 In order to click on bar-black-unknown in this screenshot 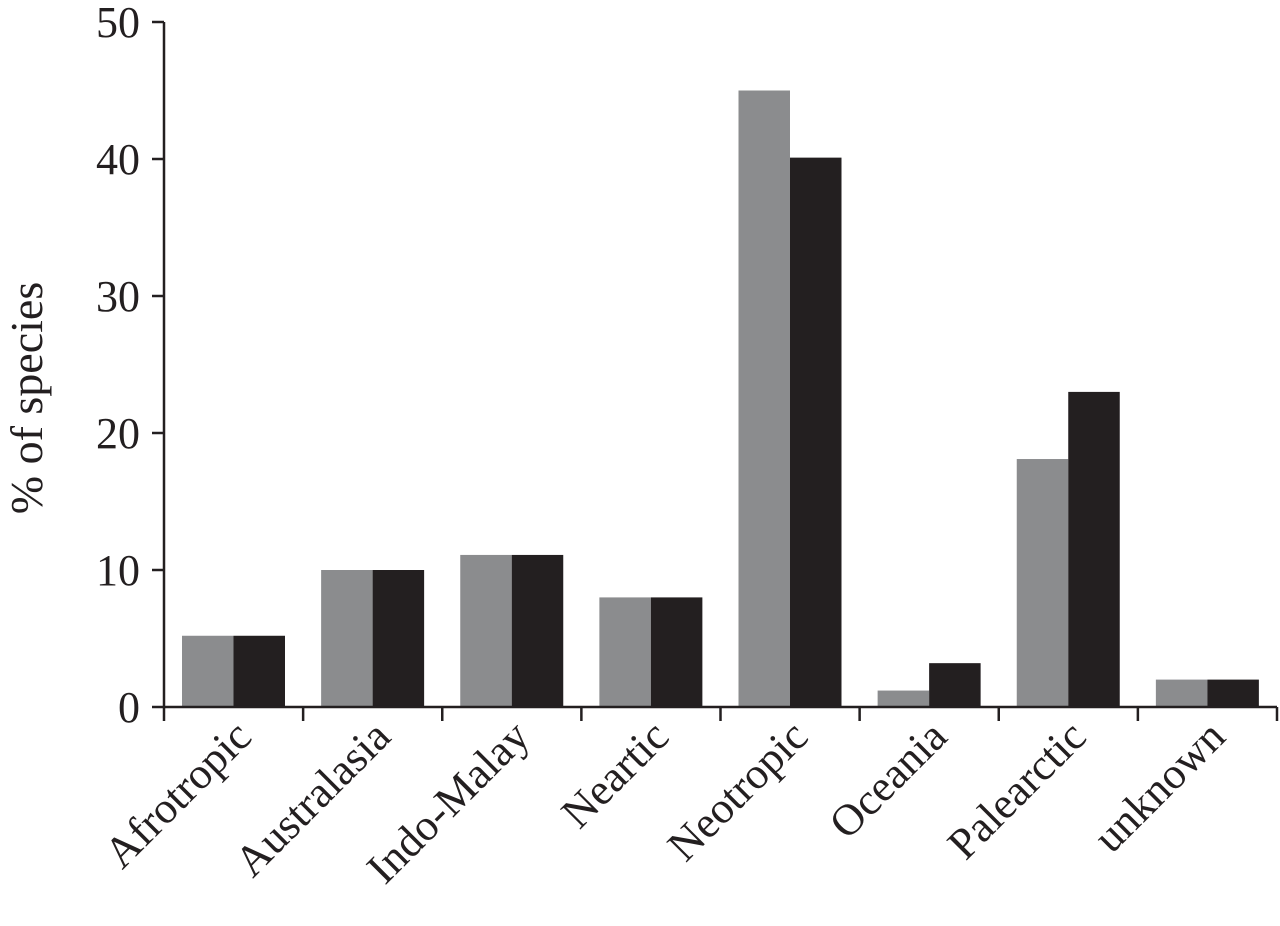, I will do `click(1233, 693)`.